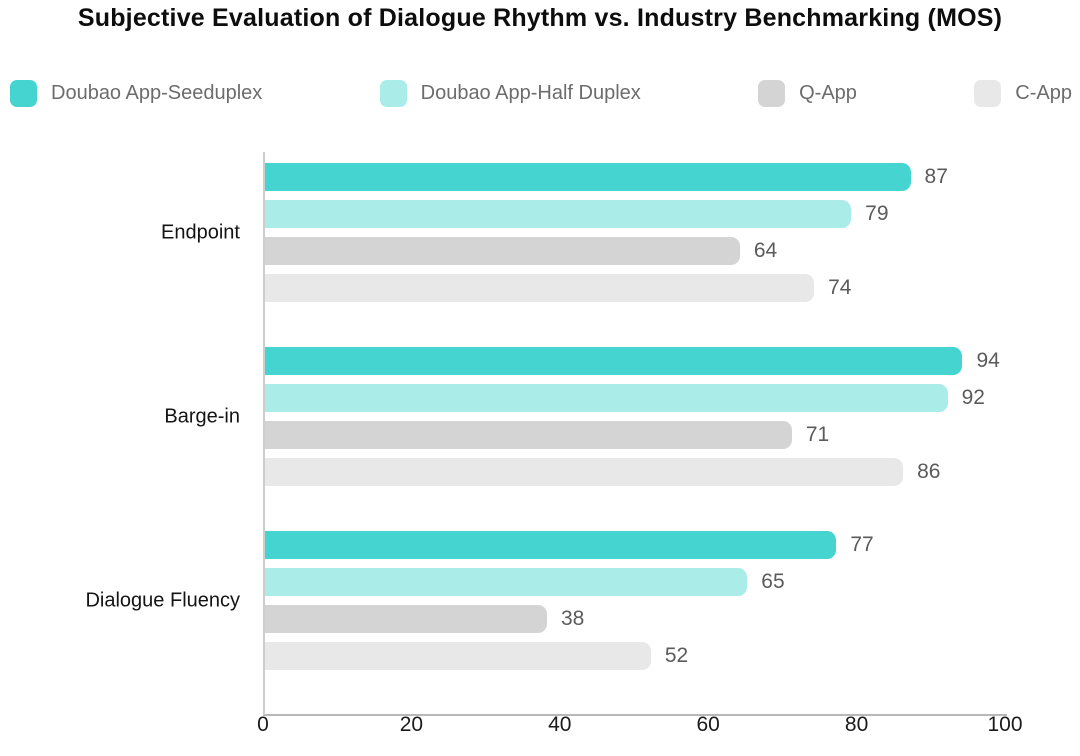 The image size is (1080, 756). I want to click on bar-row: 71, so click(636, 435).